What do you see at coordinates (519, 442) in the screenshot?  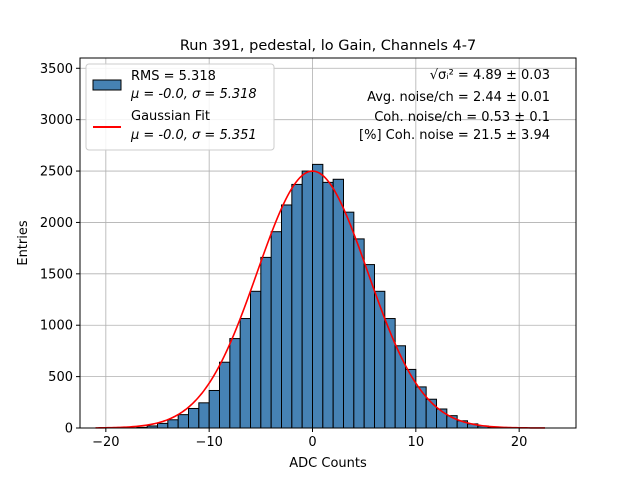 I see `x-tick-label: 20` at bounding box center [519, 442].